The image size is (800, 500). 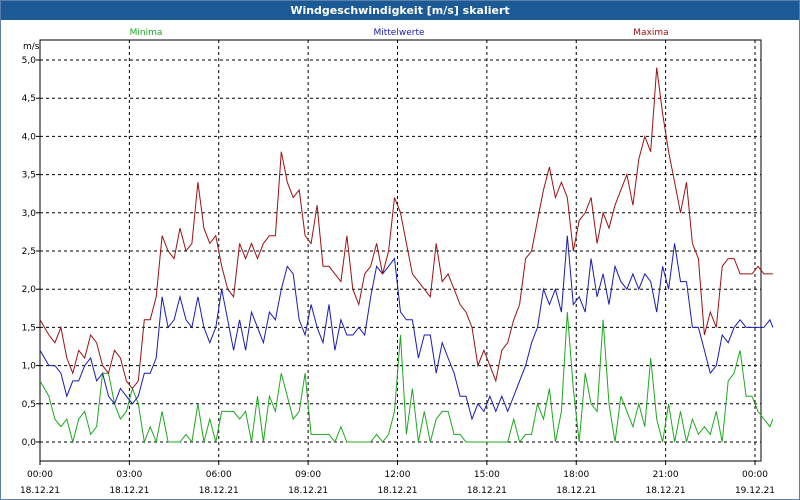 I want to click on y-tick-label: 1,5, so click(x=29, y=328).